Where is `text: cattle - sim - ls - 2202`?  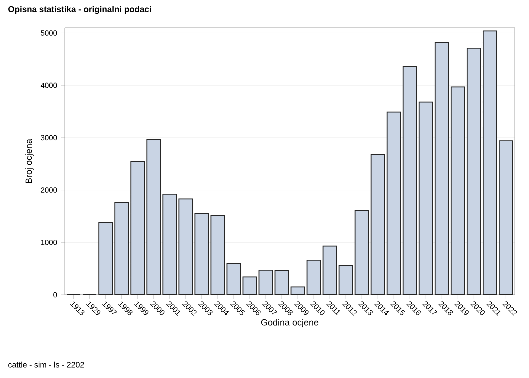 text: cattle - sim - ls - 2202 is located at coordinates (46, 365).